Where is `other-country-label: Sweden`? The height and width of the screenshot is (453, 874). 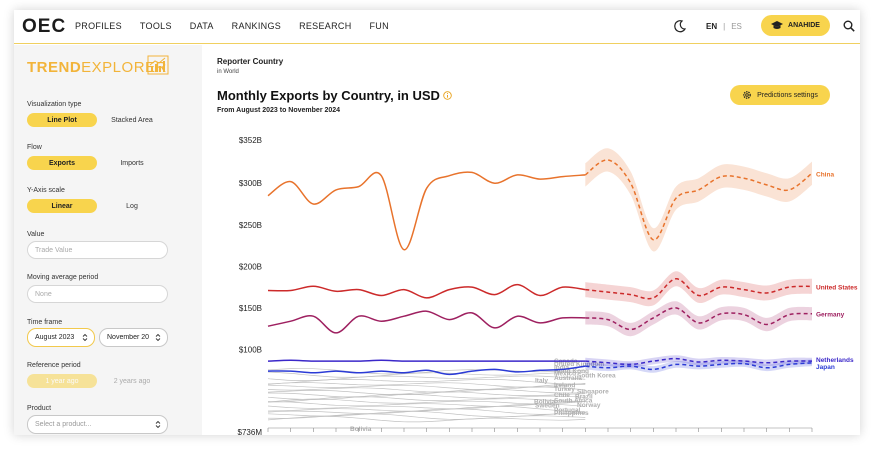 other-country-label: Sweden is located at coordinates (547, 406).